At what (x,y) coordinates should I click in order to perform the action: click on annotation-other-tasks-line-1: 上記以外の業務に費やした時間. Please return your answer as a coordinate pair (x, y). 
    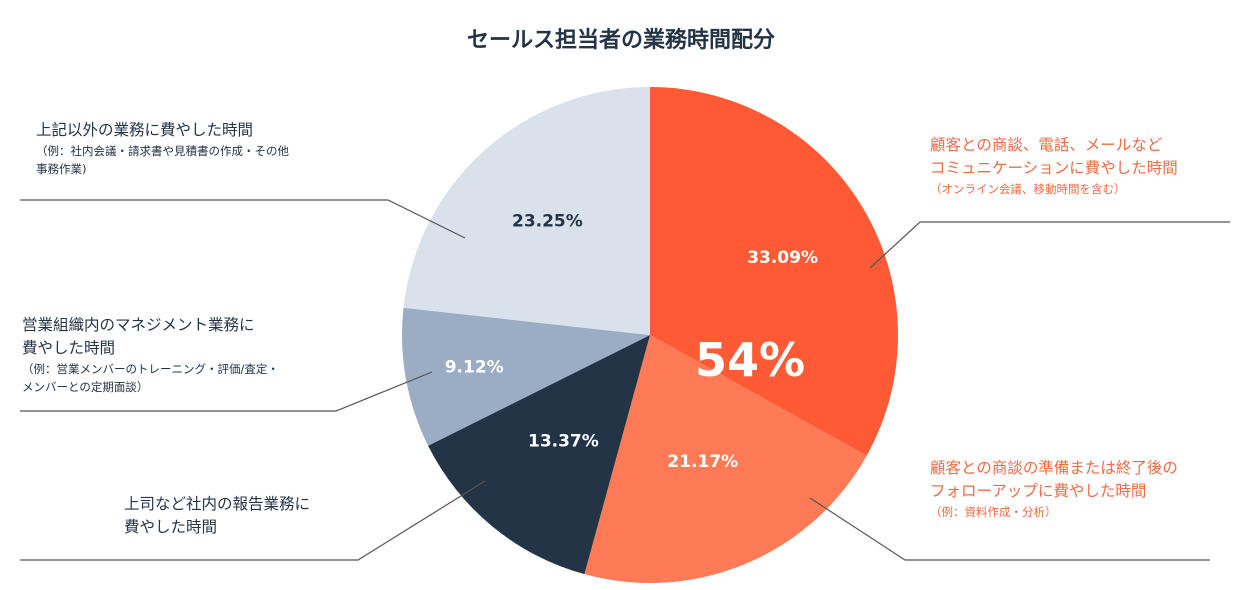
    Looking at the image, I should click on (144, 130).